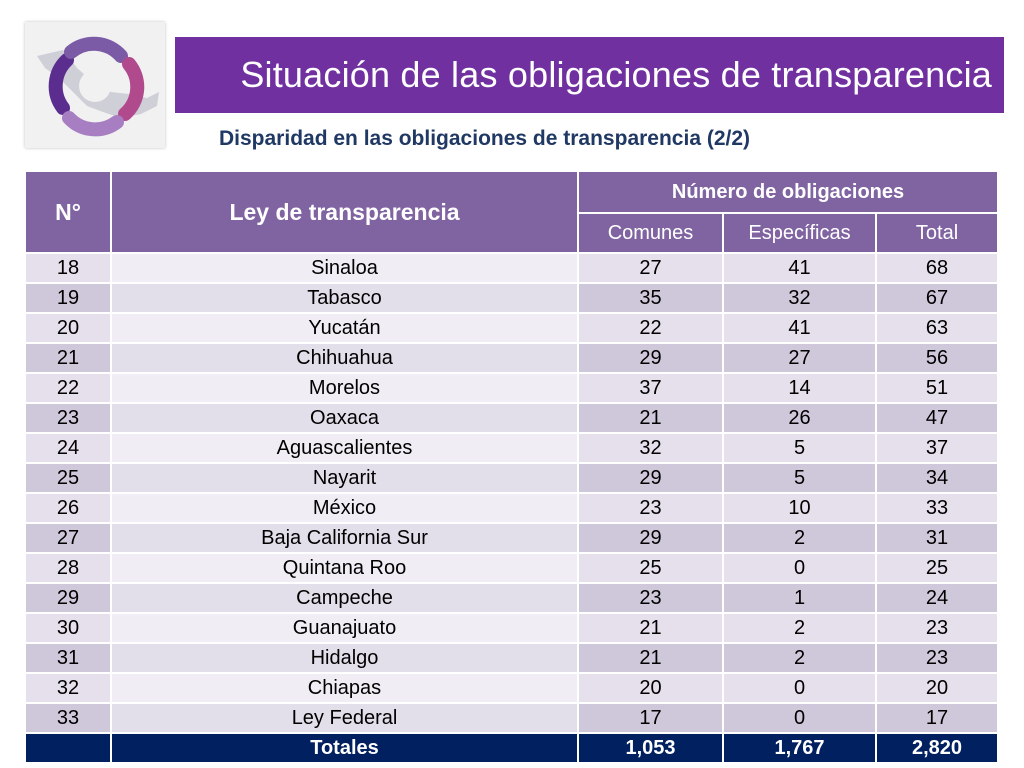  Describe the element at coordinates (937, 568) in the screenshot. I see `cell-total: 25` at that location.